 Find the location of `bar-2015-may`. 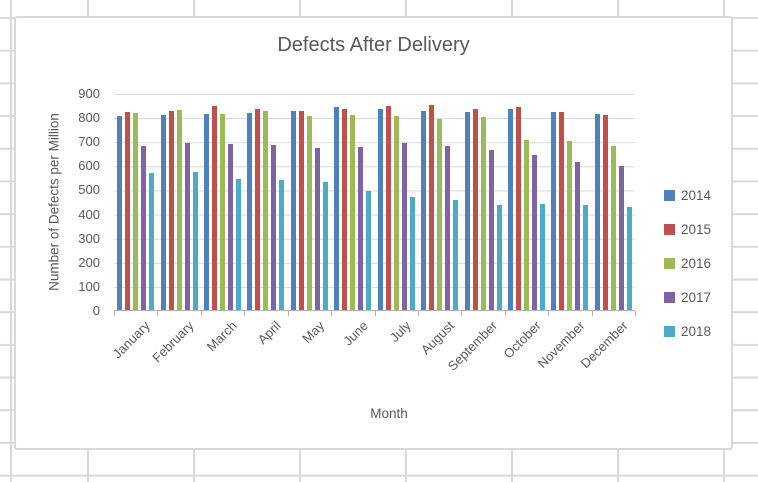

bar-2015-may is located at coordinates (301, 210).